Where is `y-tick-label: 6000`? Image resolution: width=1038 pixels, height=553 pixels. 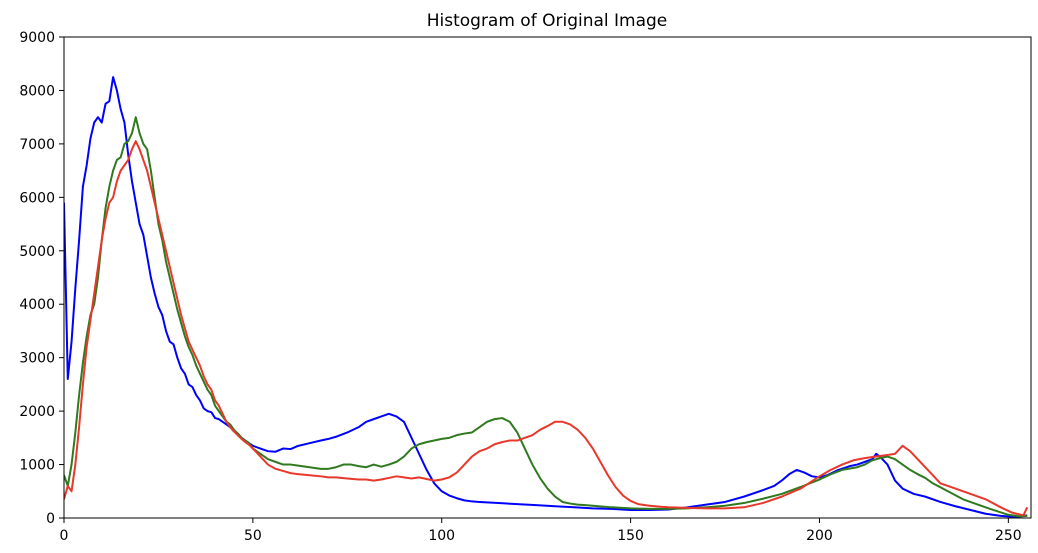
y-tick-label: 6000 is located at coordinates (37, 198).